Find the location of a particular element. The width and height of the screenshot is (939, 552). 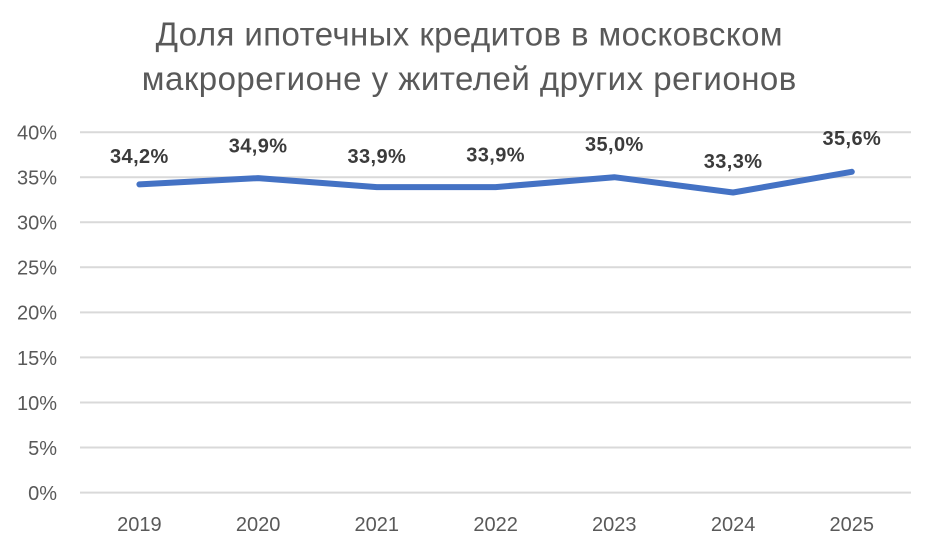

svg-text: 2023 is located at coordinates (614, 525).